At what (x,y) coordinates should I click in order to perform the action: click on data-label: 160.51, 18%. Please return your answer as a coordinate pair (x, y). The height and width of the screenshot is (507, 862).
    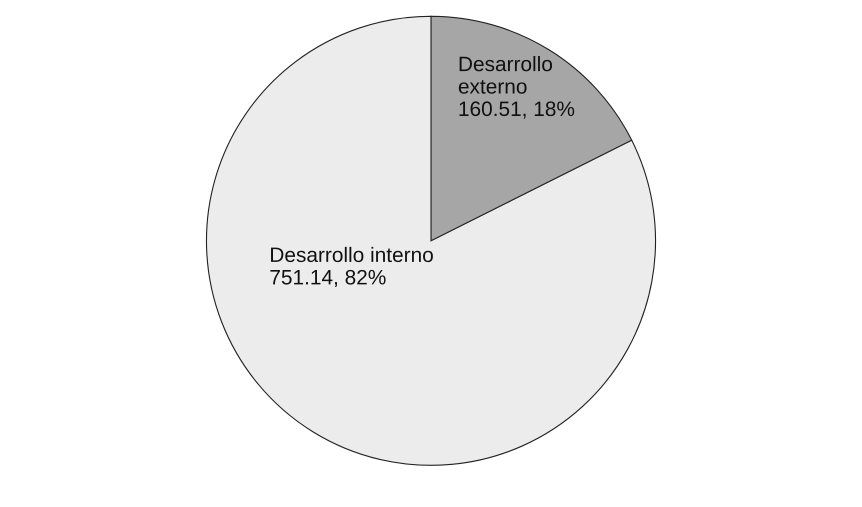
    Looking at the image, I should click on (517, 110).